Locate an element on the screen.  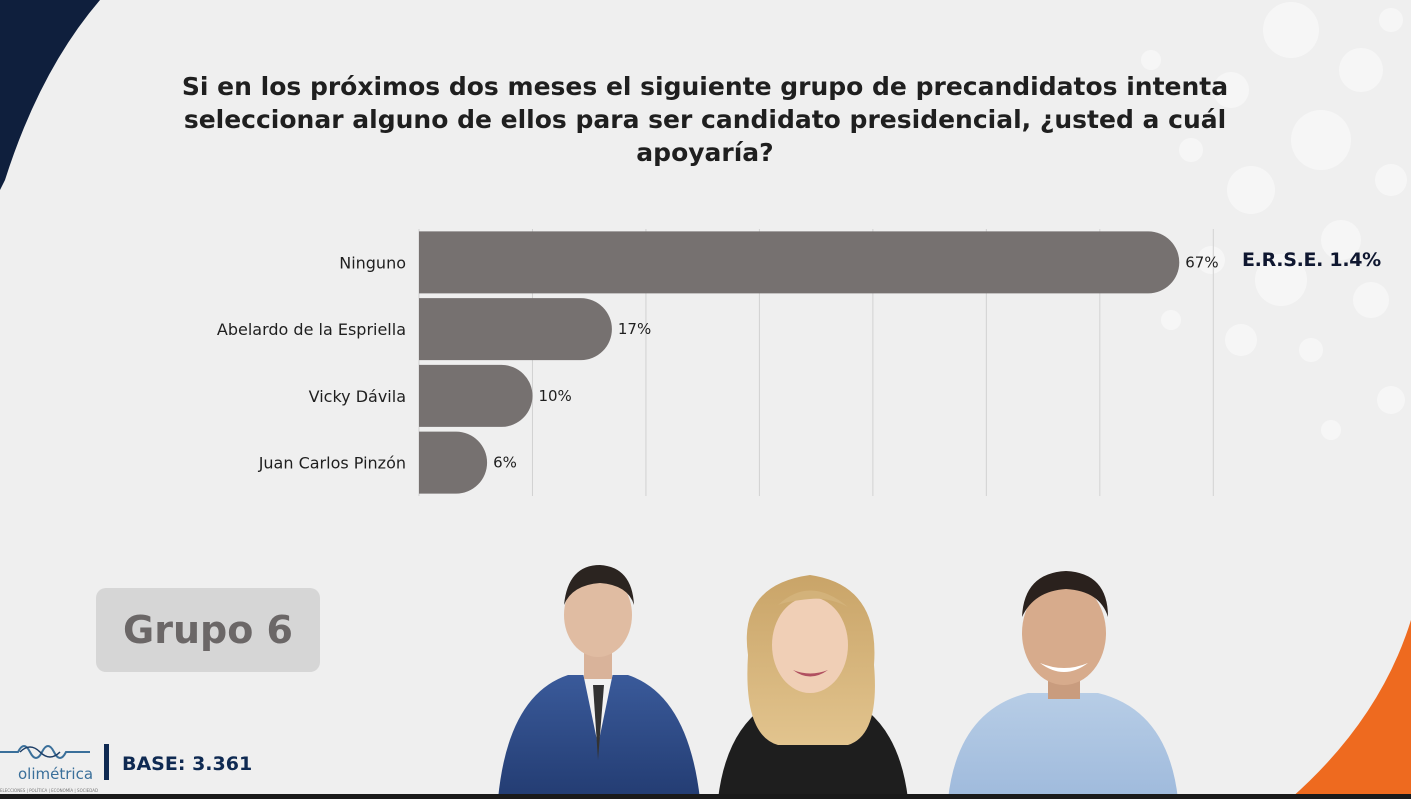
candidates-photo is located at coordinates (838, 682).